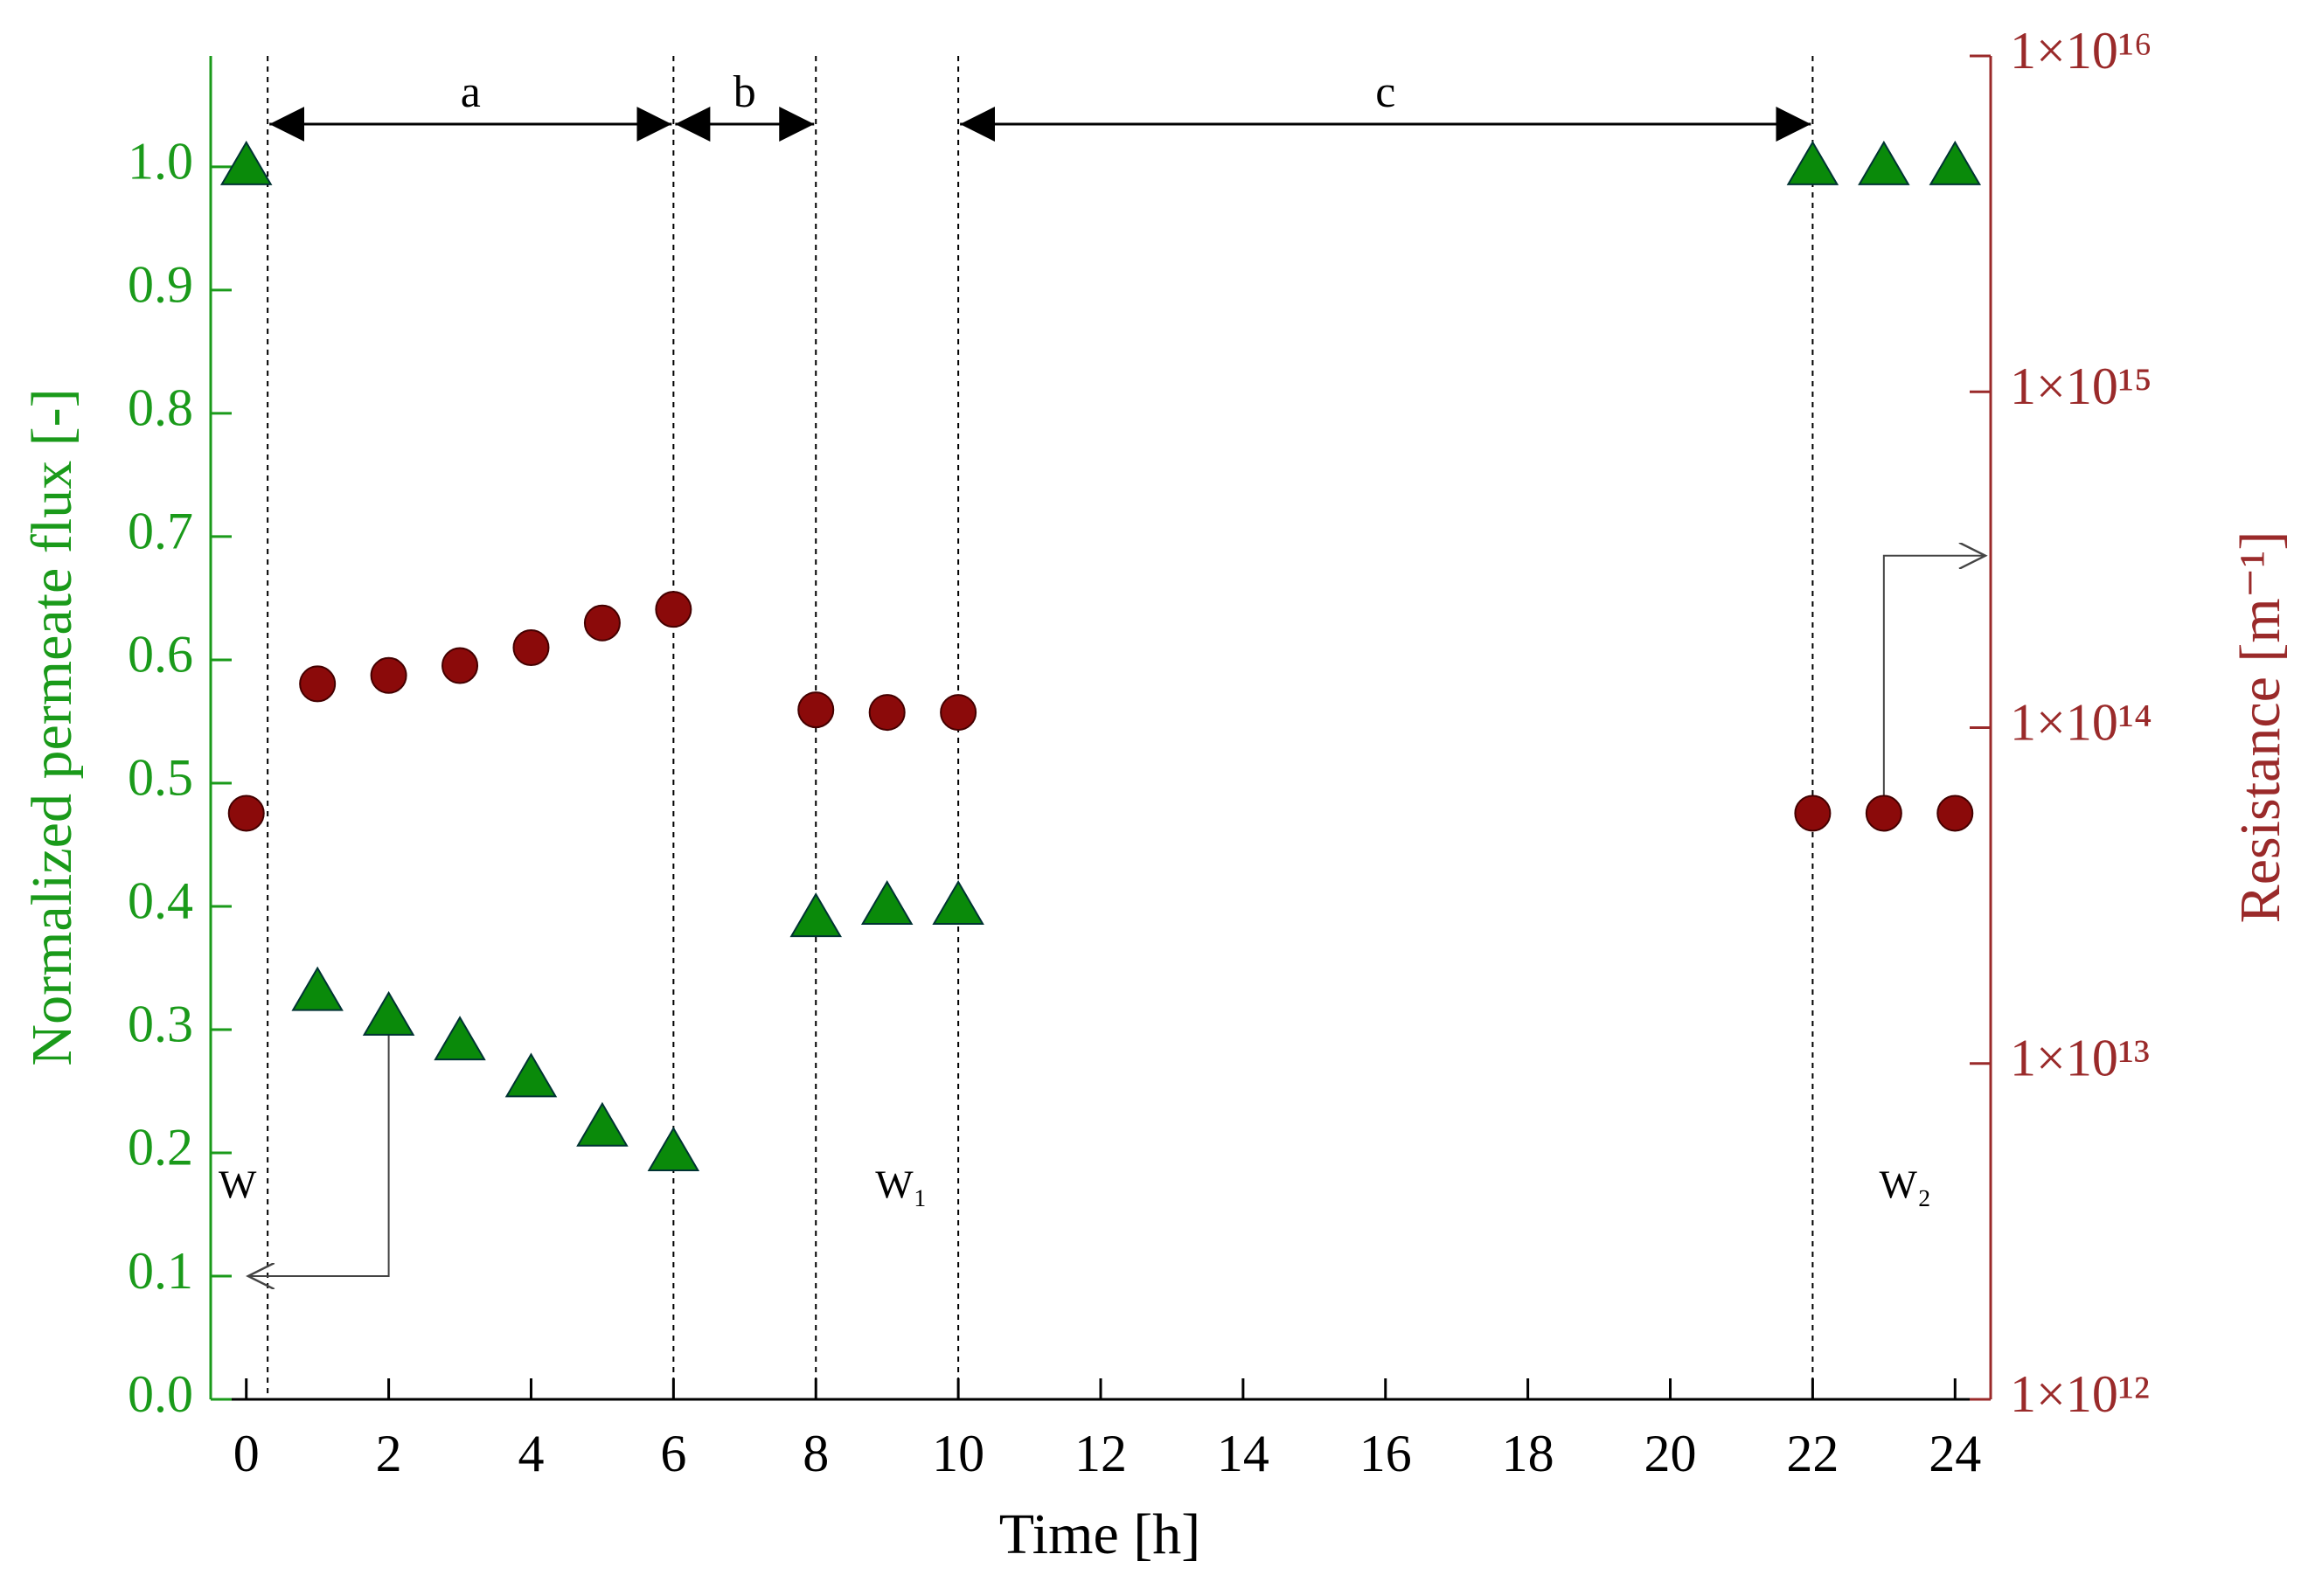 Image resolution: width=2315 pixels, height=1596 pixels. I want to click on y-tick-label: 0.8, so click(160, 408).